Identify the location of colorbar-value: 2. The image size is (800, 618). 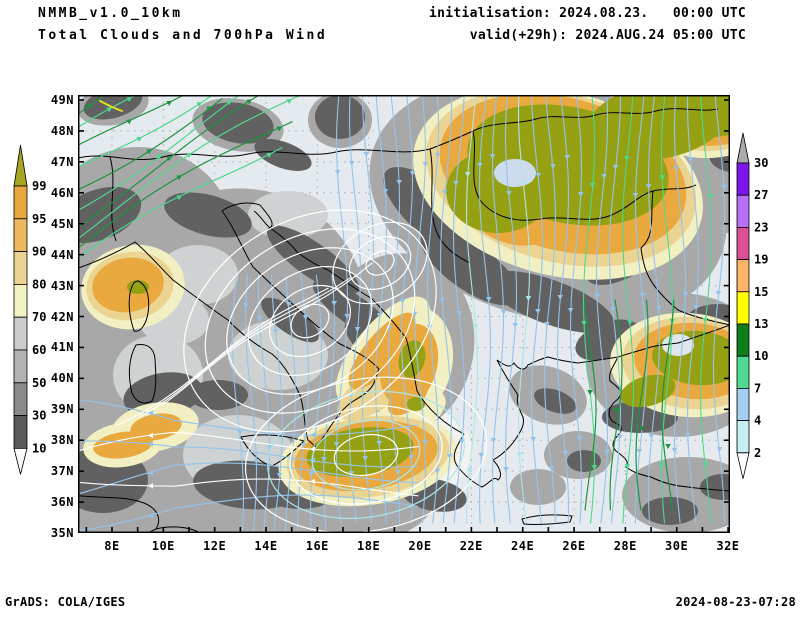
(757, 453).